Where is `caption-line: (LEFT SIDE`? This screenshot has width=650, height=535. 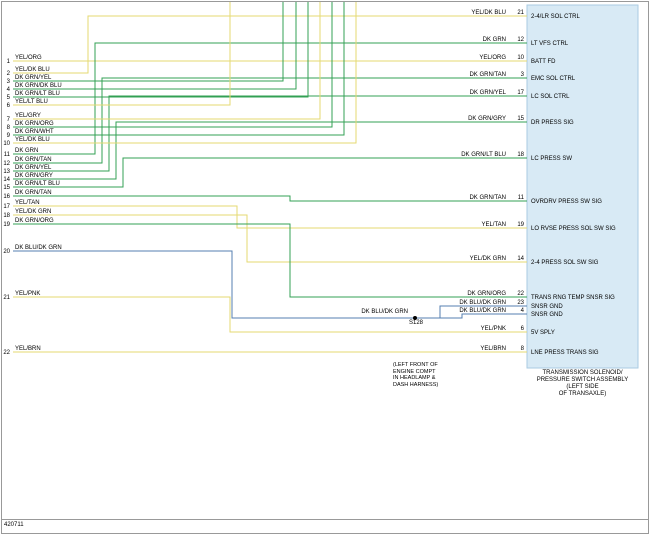 caption-line: (LEFT SIDE is located at coordinates (582, 387).